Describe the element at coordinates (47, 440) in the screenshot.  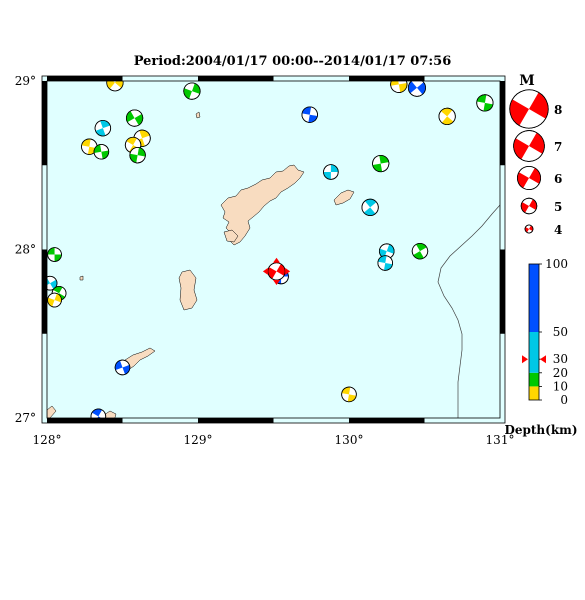
I see `lon-tick-label: 128°` at that location.